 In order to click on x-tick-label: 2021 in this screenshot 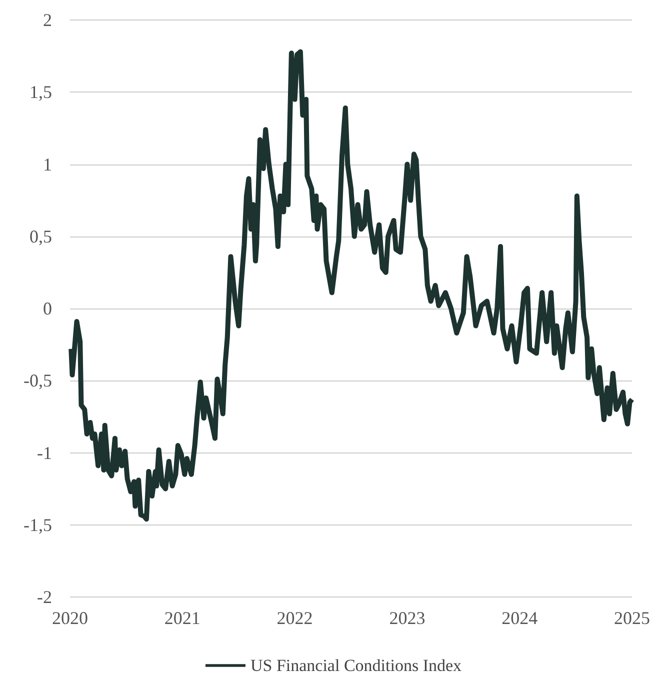, I will do `click(182, 618)`.